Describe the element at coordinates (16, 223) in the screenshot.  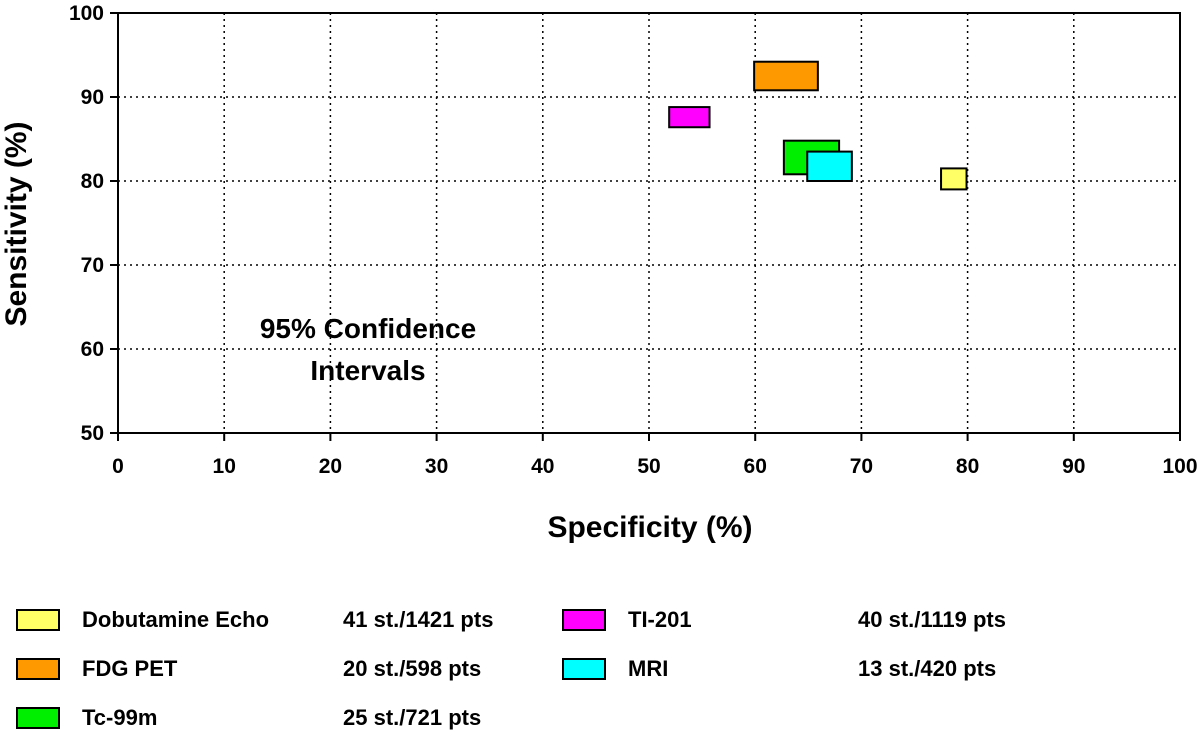
I see `y-axis-label: Sensitivity (%)` at that location.